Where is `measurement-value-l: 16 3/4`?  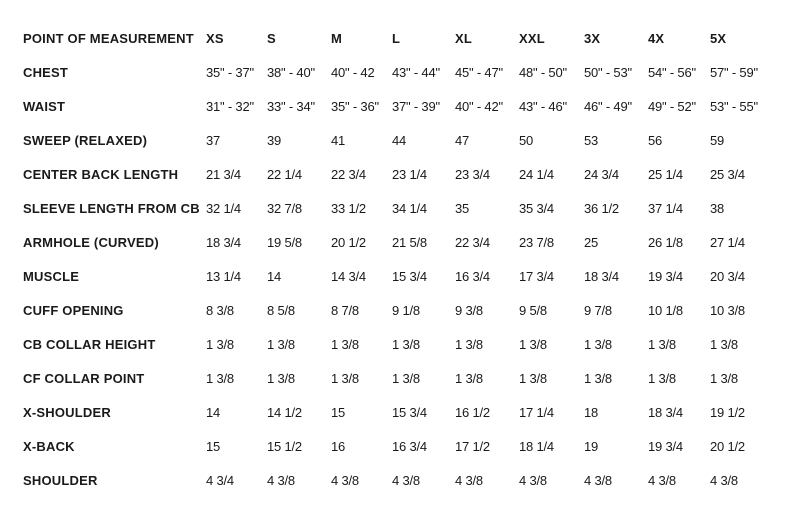
measurement-value-l: 16 3/4 is located at coordinates (409, 446).